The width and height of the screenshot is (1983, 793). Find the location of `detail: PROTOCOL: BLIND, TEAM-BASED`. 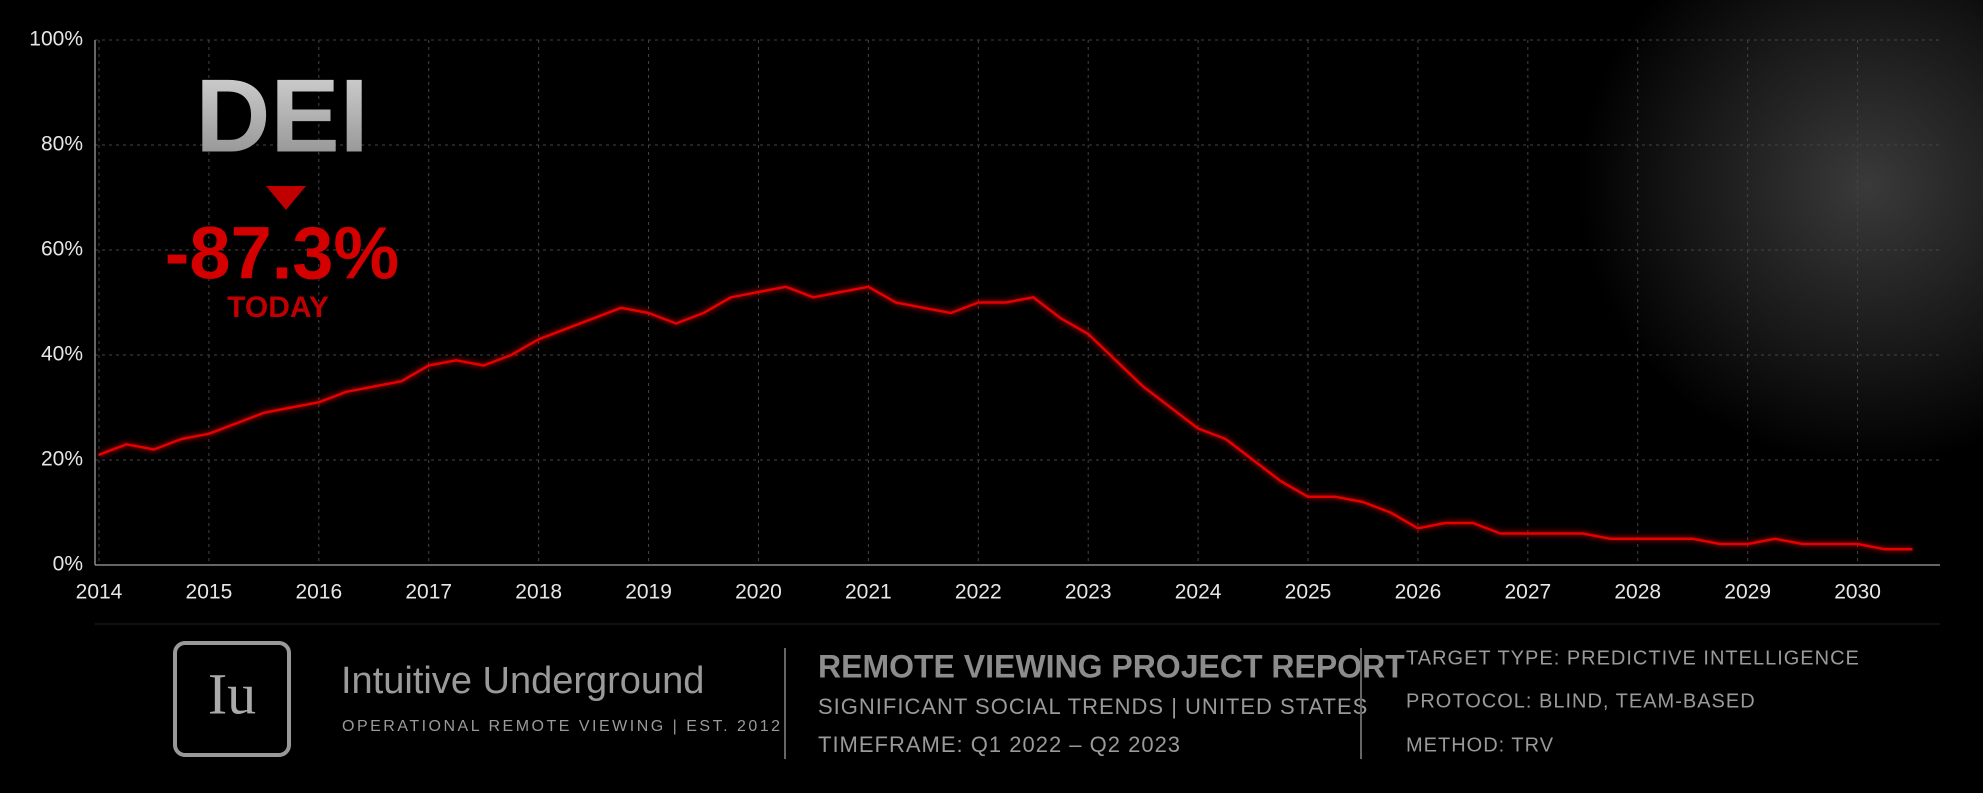

detail: PROTOCOL: BLIND, TEAM-BASED is located at coordinates (1581, 701).